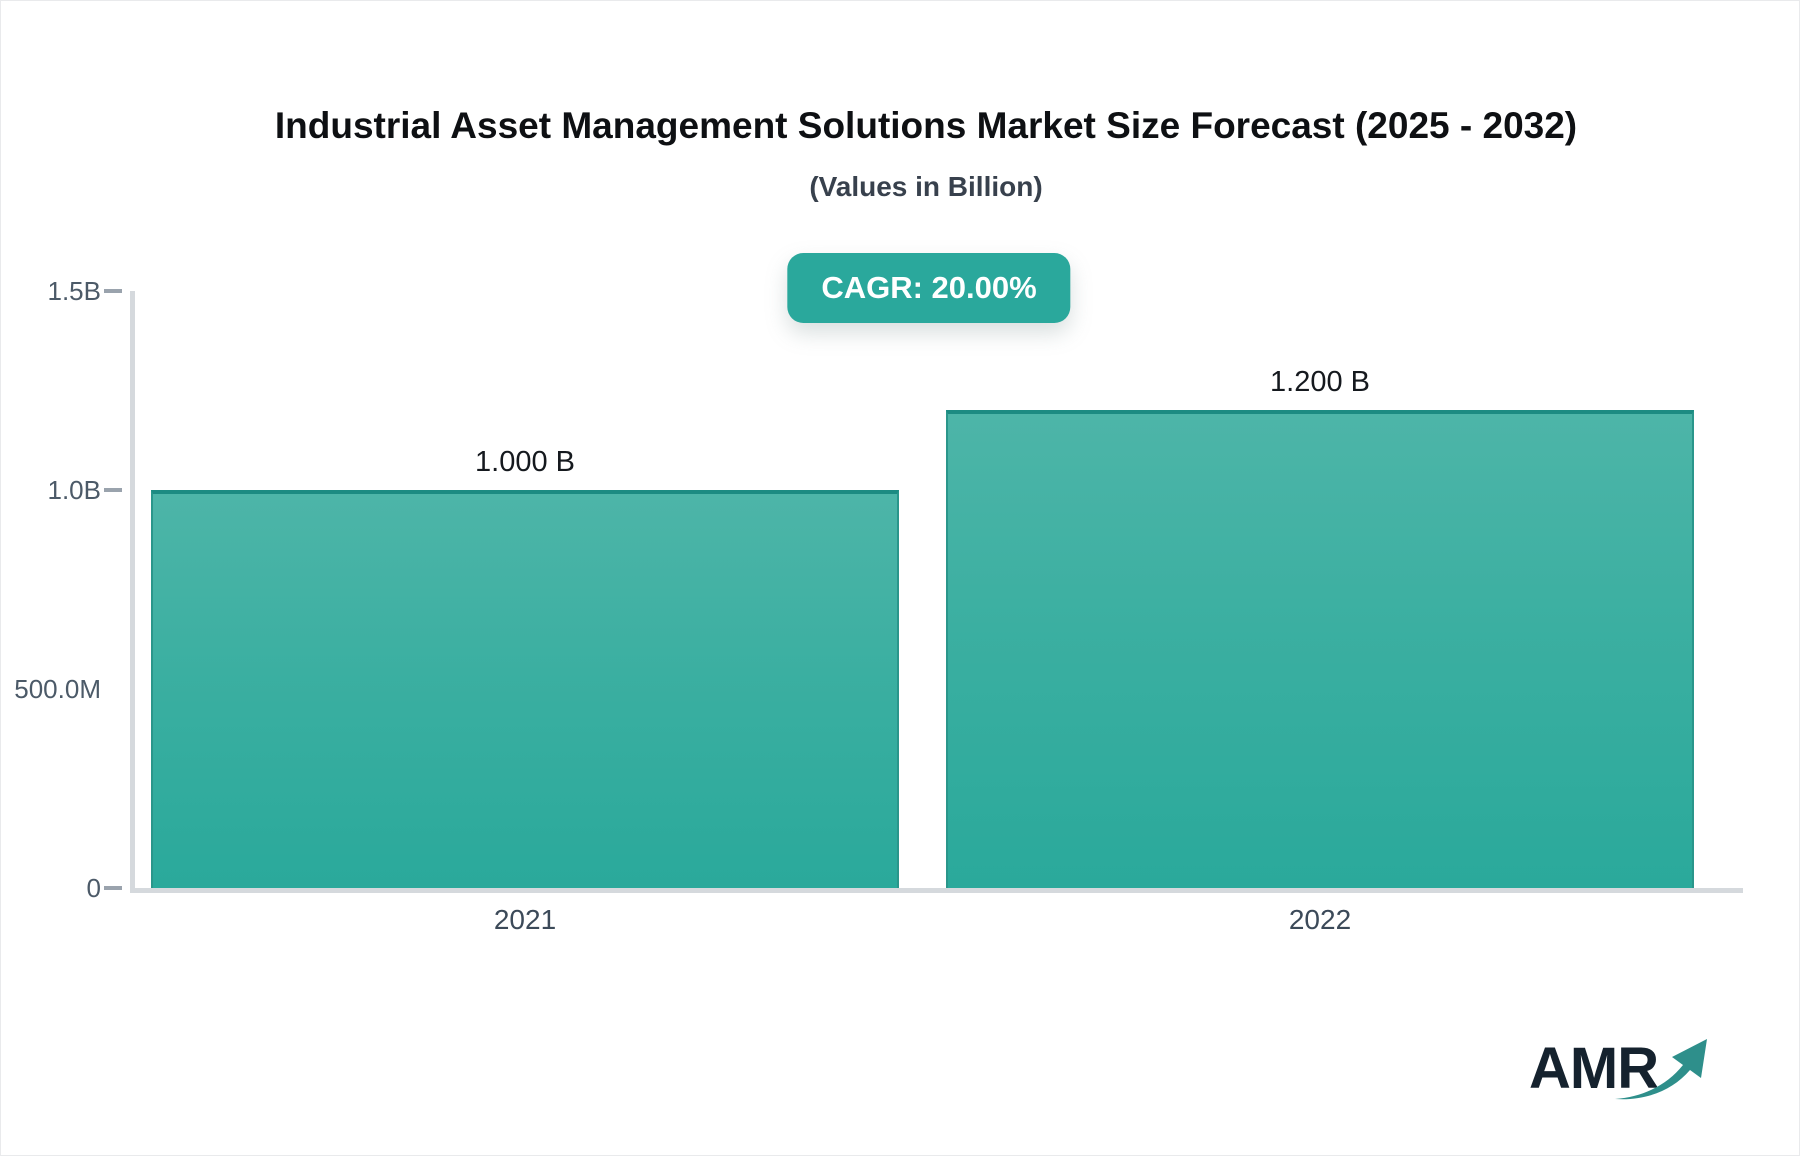 Image resolution: width=1800 pixels, height=1156 pixels. I want to click on y-tick-0: 0, so click(63, 888).